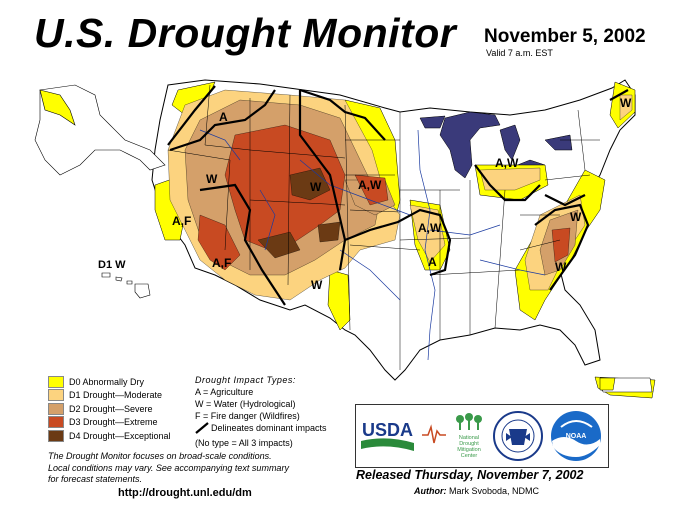  What do you see at coordinates (120, 435) in the screenshot?
I see `legend-label-d4: D4 Drought—Exceptional` at bounding box center [120, 435].